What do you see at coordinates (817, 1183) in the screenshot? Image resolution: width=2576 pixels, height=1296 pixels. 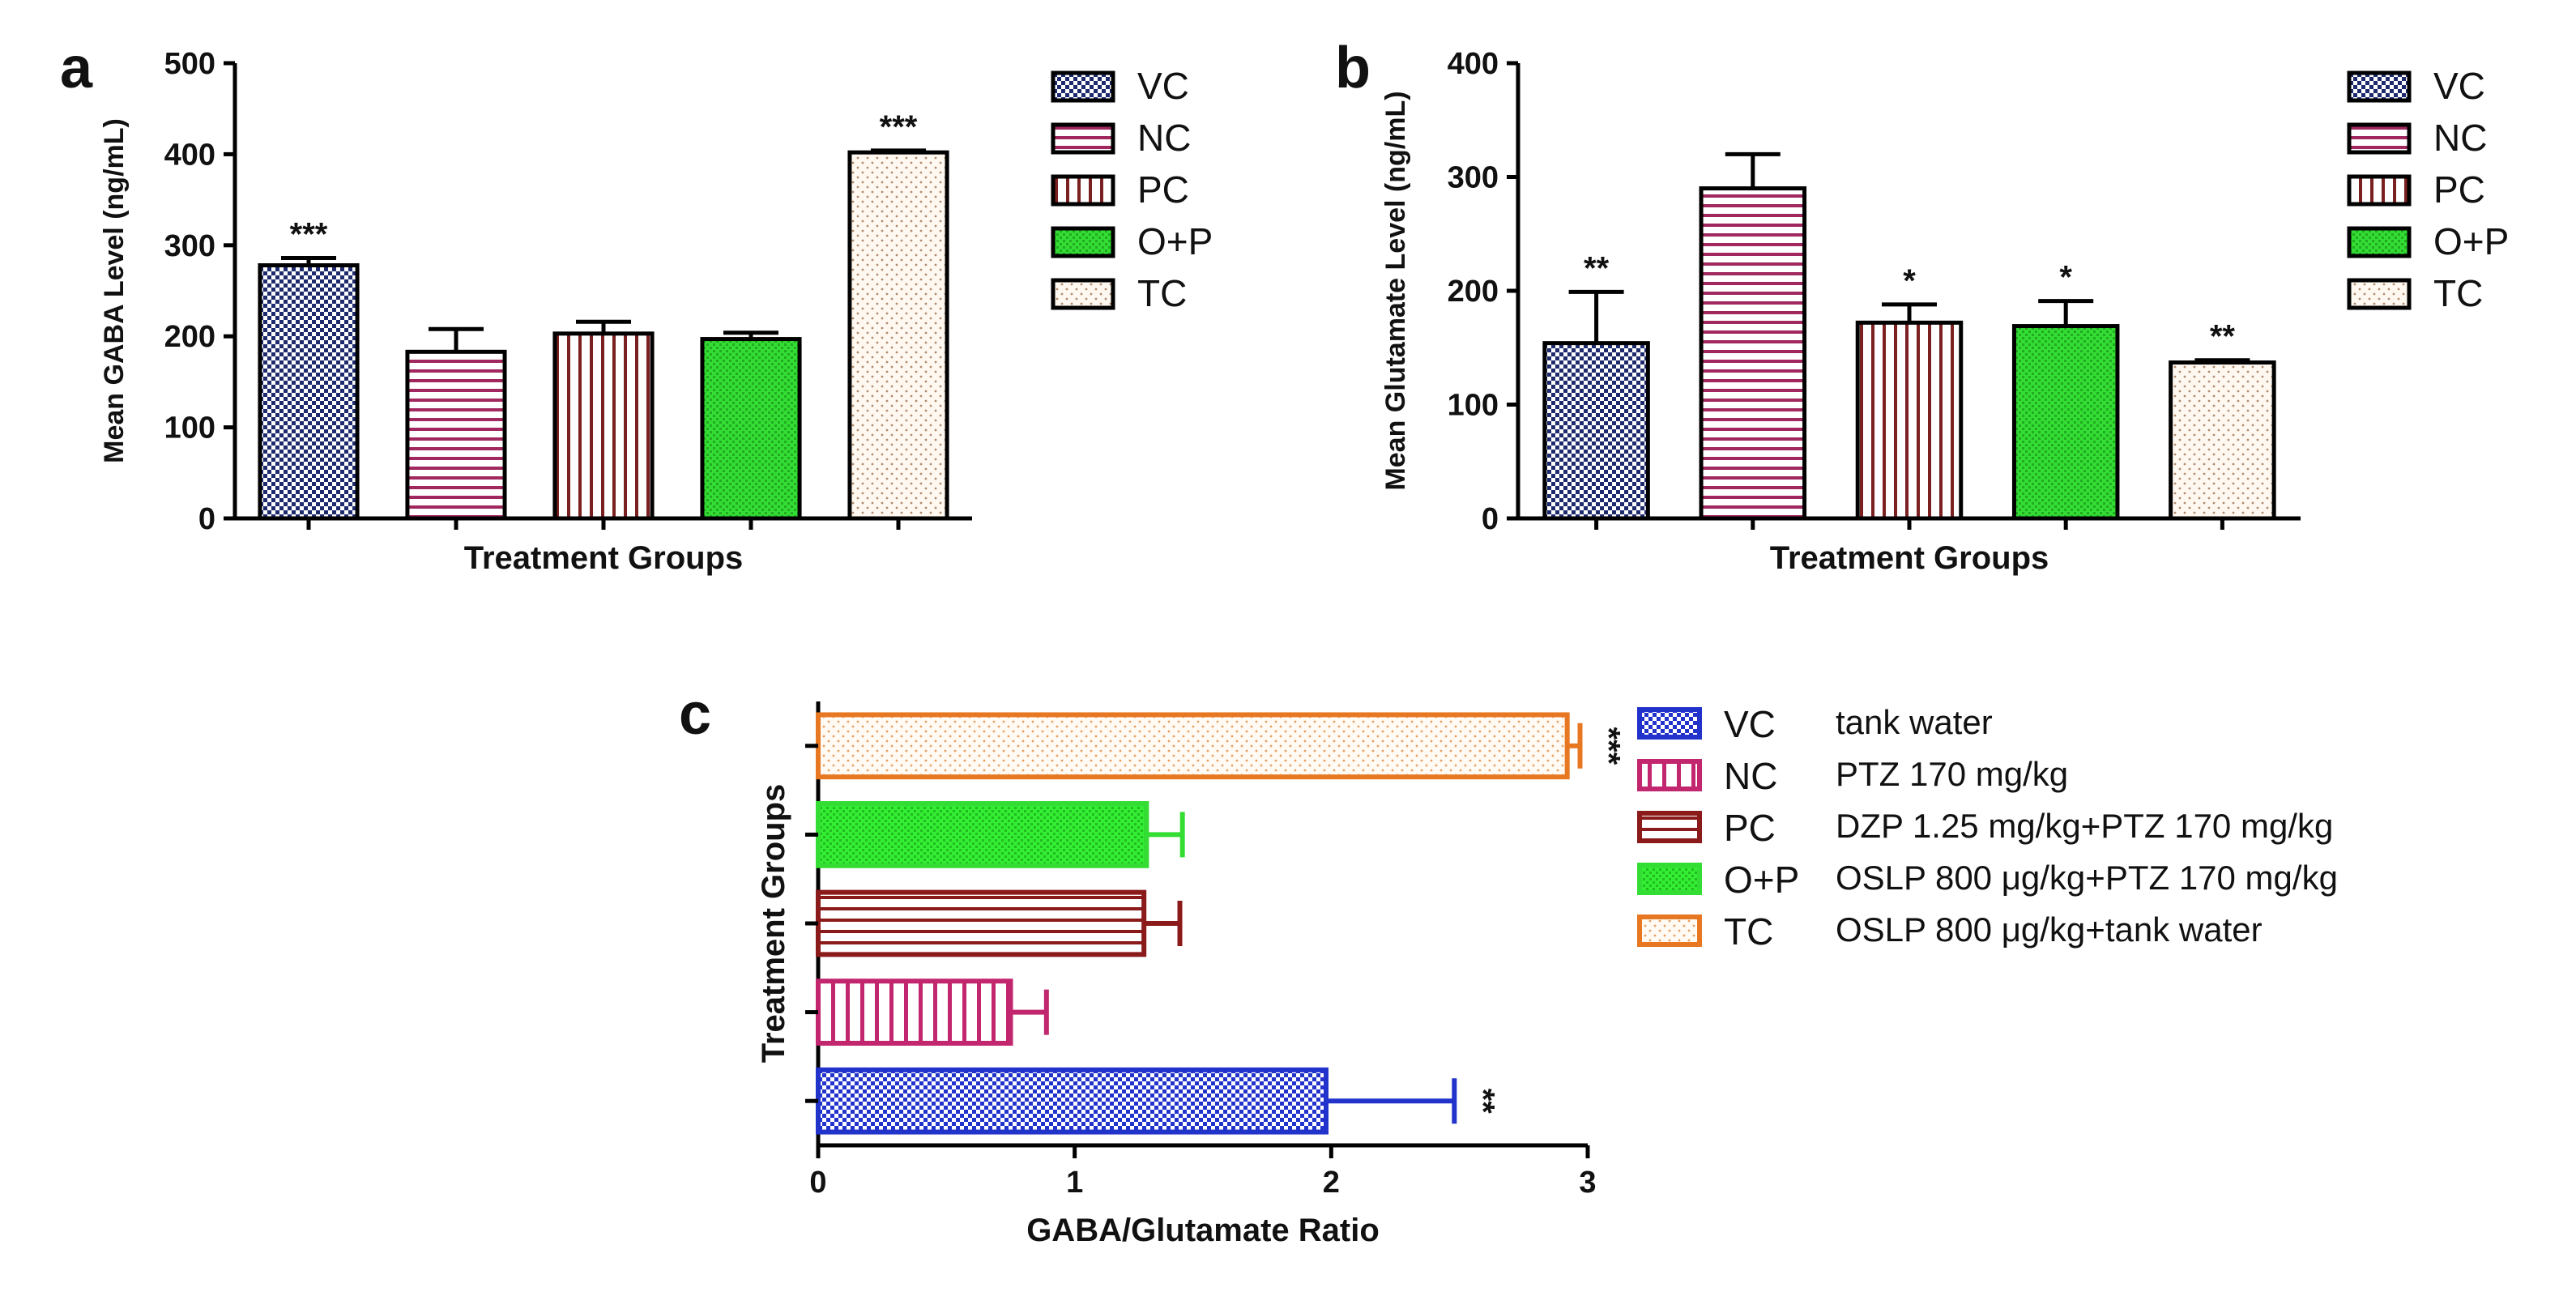 I see `x-tick-label: 0` at bounding box center [817, 1183].